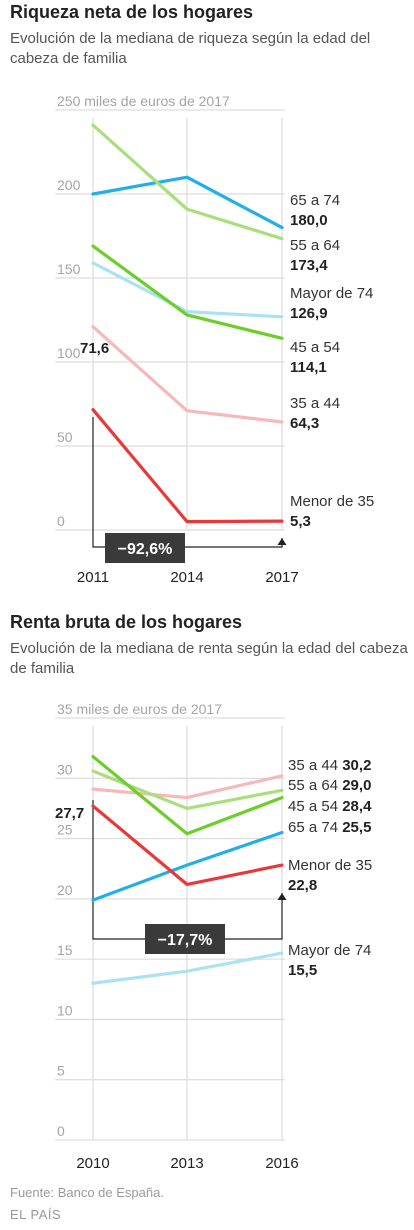  What do you see at coordinates (186, 577) in the screenshot?
I see `x-tick-label: 2014` at bounding box center [186, 577].